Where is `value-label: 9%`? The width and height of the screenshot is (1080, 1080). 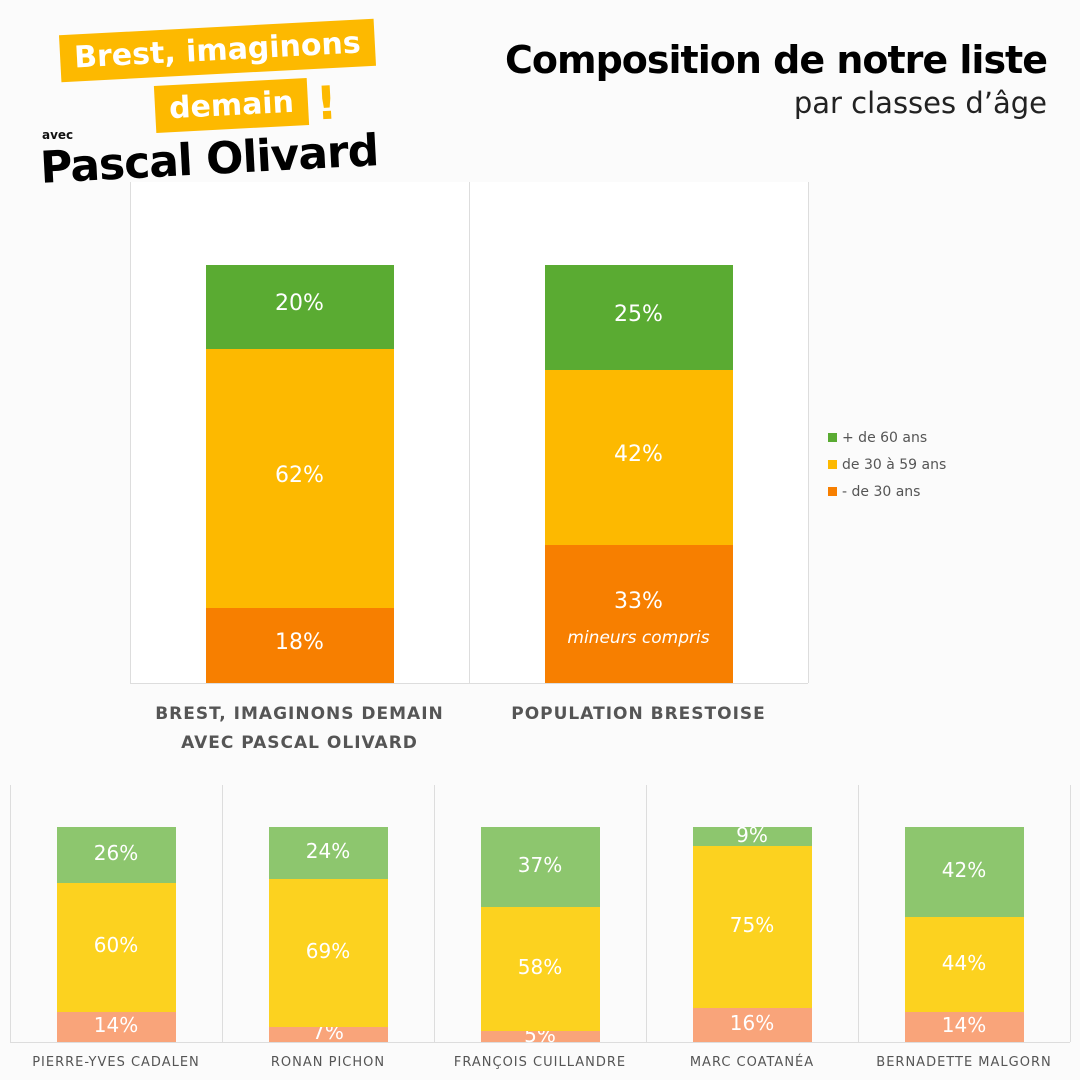
value-label: 9% is located at coordinates (752, 834).